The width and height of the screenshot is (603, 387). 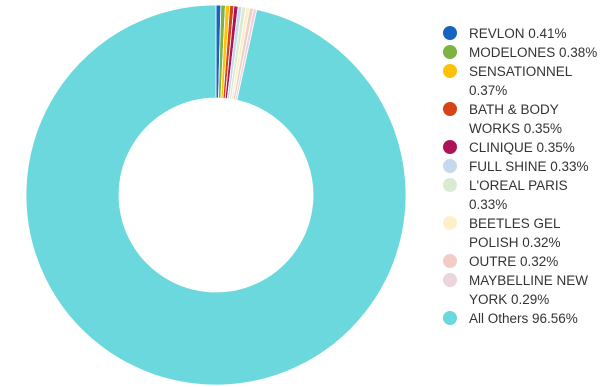 I want to click on legend-item-beetles-gel-polish: BEETLES GEL POLISH 0.32%, so click(x=522, y=233).